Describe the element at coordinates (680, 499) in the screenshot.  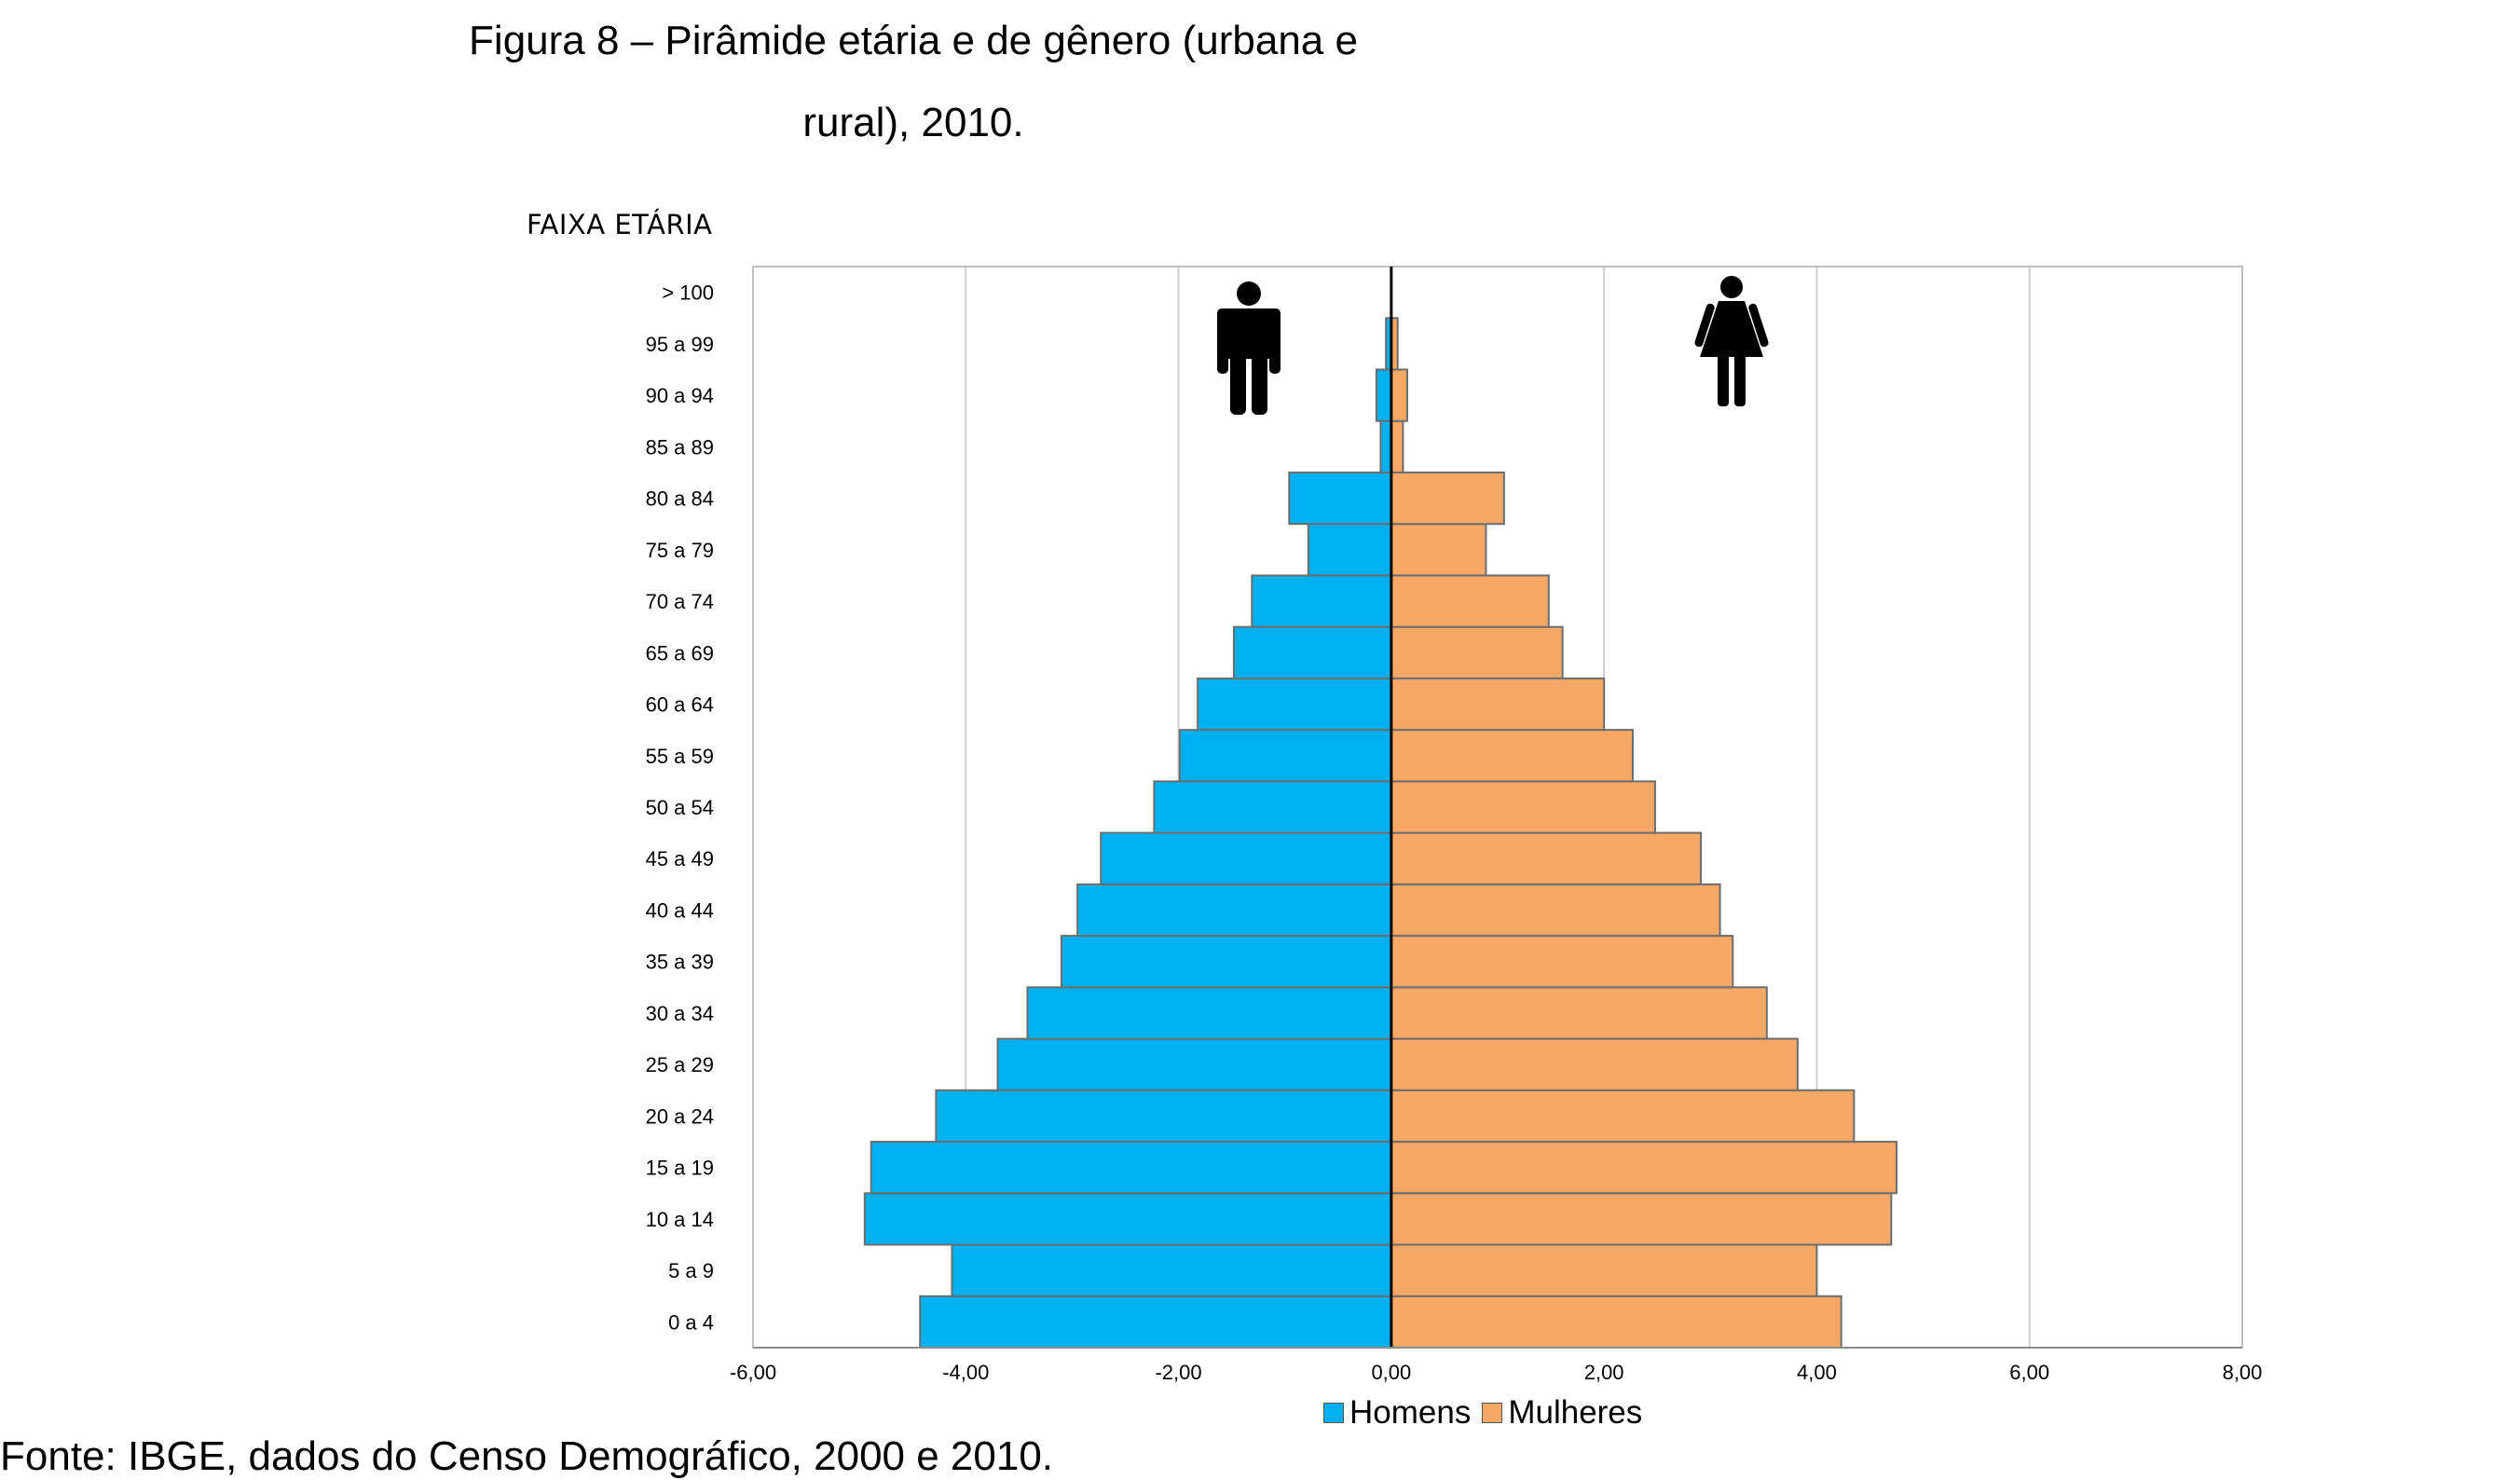
I see `y-tick-label: 80 a 84` at that location.